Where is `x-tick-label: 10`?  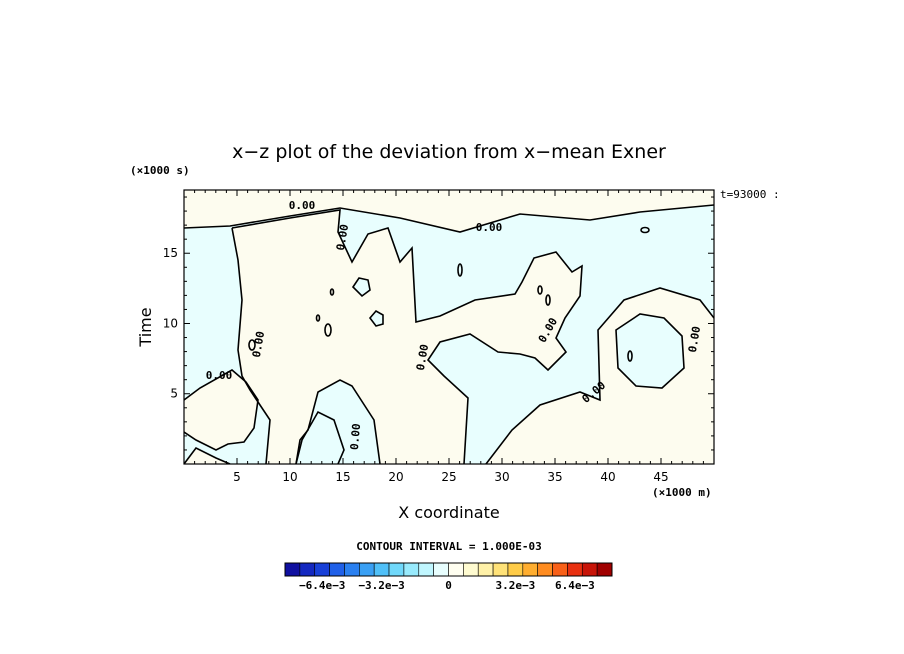 x-tick-label: 10 is located at coordinates (289, 477).